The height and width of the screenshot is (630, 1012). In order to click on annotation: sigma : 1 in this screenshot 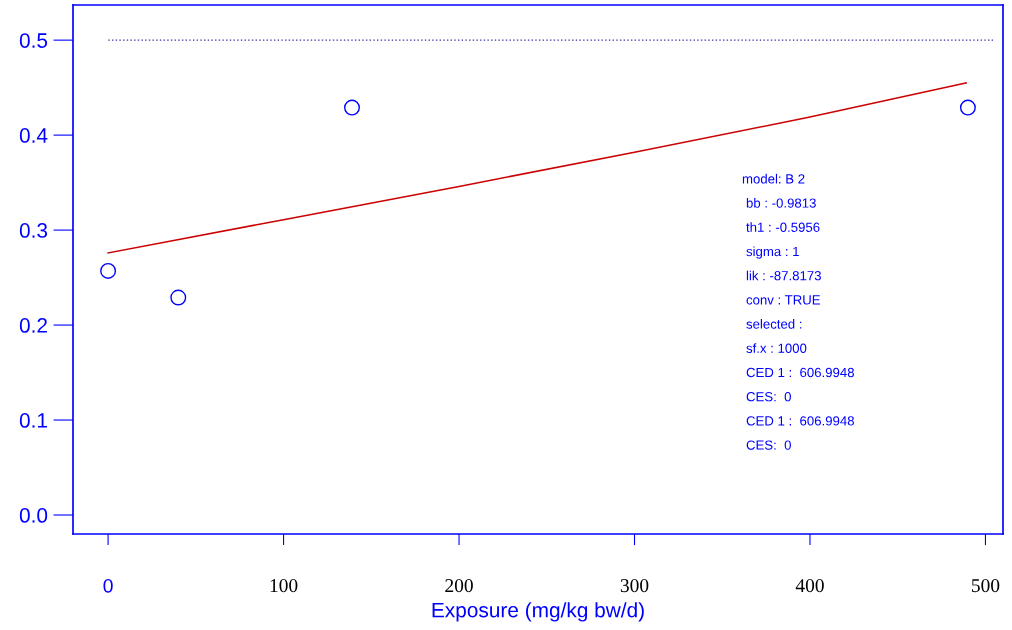, I will do `click(772, 252)`.